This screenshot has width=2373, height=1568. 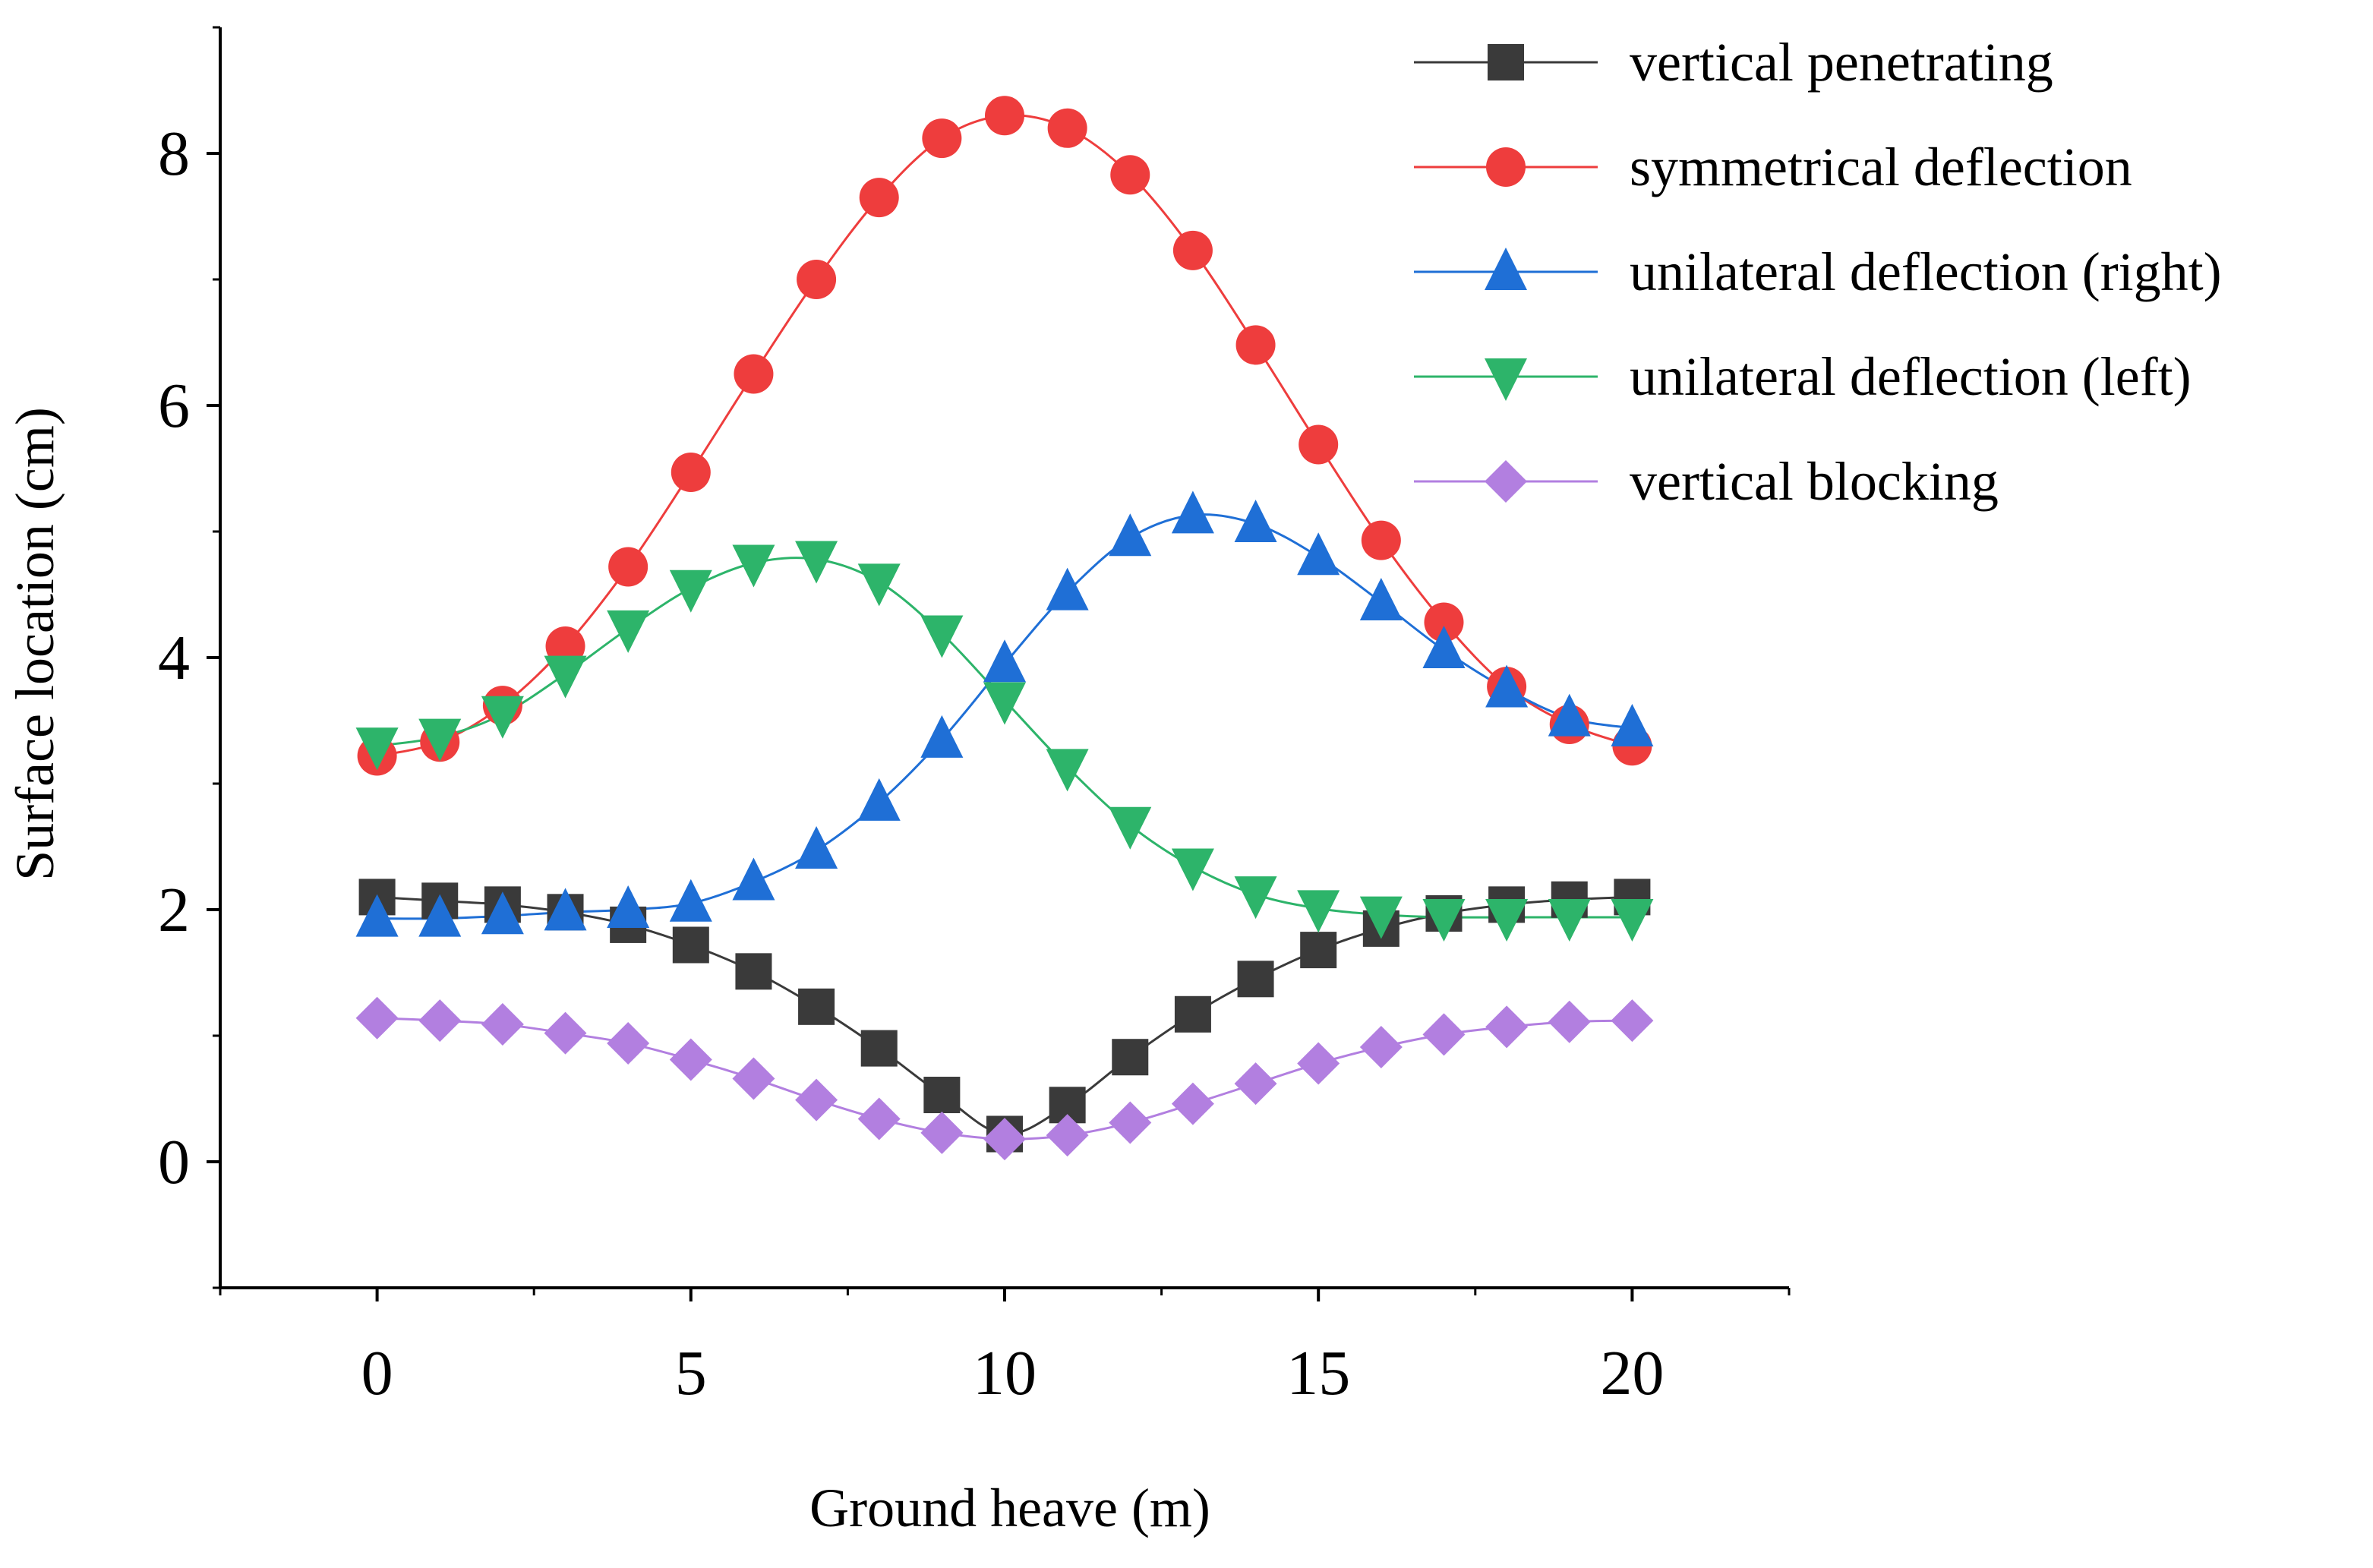 I want to click on legend-label: unilateral deflection (right), so click(x=1926, y=272).